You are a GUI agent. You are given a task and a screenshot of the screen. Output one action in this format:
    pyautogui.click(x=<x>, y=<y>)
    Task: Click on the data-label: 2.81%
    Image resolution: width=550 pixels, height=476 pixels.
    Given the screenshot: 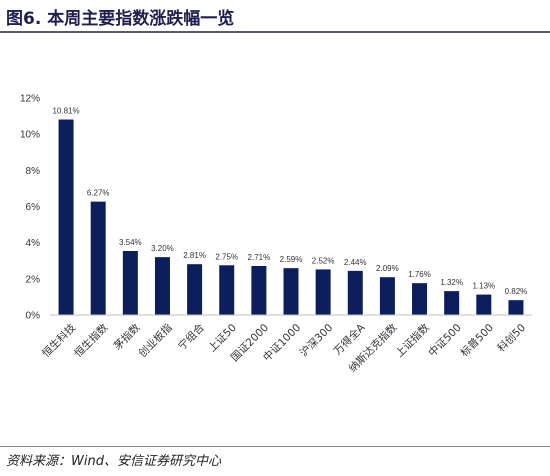 What is the action you would take?
    pyautogui.click(x=194, y=255)
    